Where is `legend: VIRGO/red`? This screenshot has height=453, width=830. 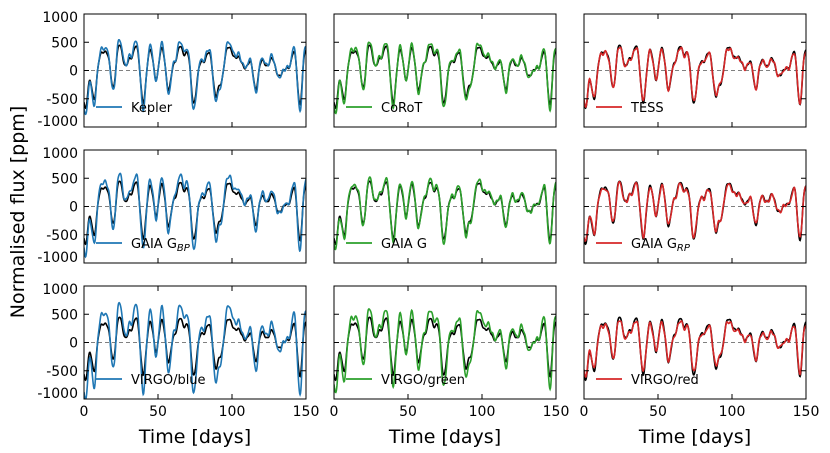 legend: VIRGO/red is located at coordinates (647, 380).